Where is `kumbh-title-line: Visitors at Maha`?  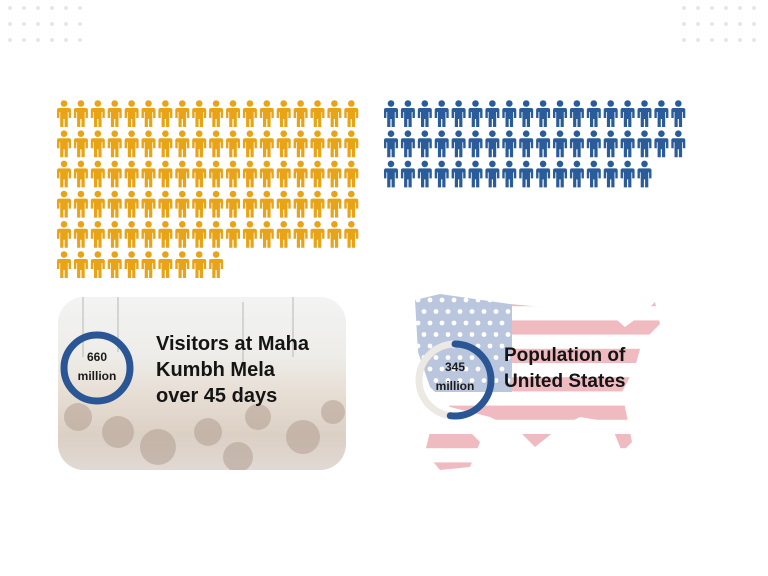
kumbh-title-line: Visitors at Maha is located at coordinates (233, 344).